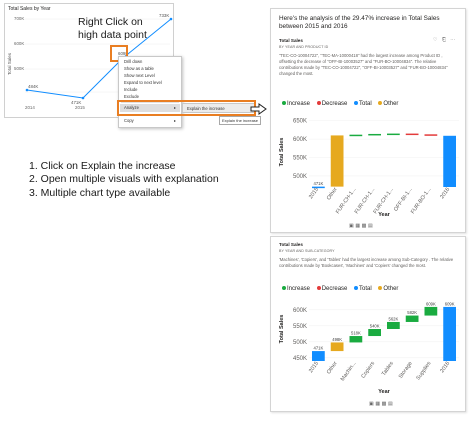 The height and width of the screenshot is (424, 474). Describe the element at coordinates (304, 47) in the screenshot. I see `visual-subtitle: BY YEAR AND PRODUCT ID` at that location.